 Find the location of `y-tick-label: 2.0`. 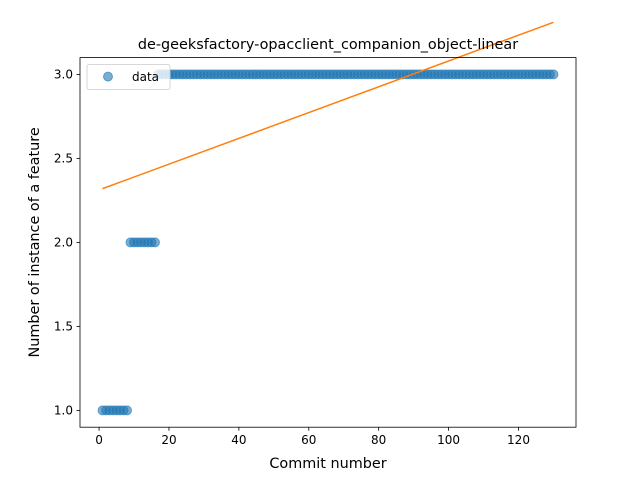

y-tick-label: 2.0 is located at coordinates (63, 243).